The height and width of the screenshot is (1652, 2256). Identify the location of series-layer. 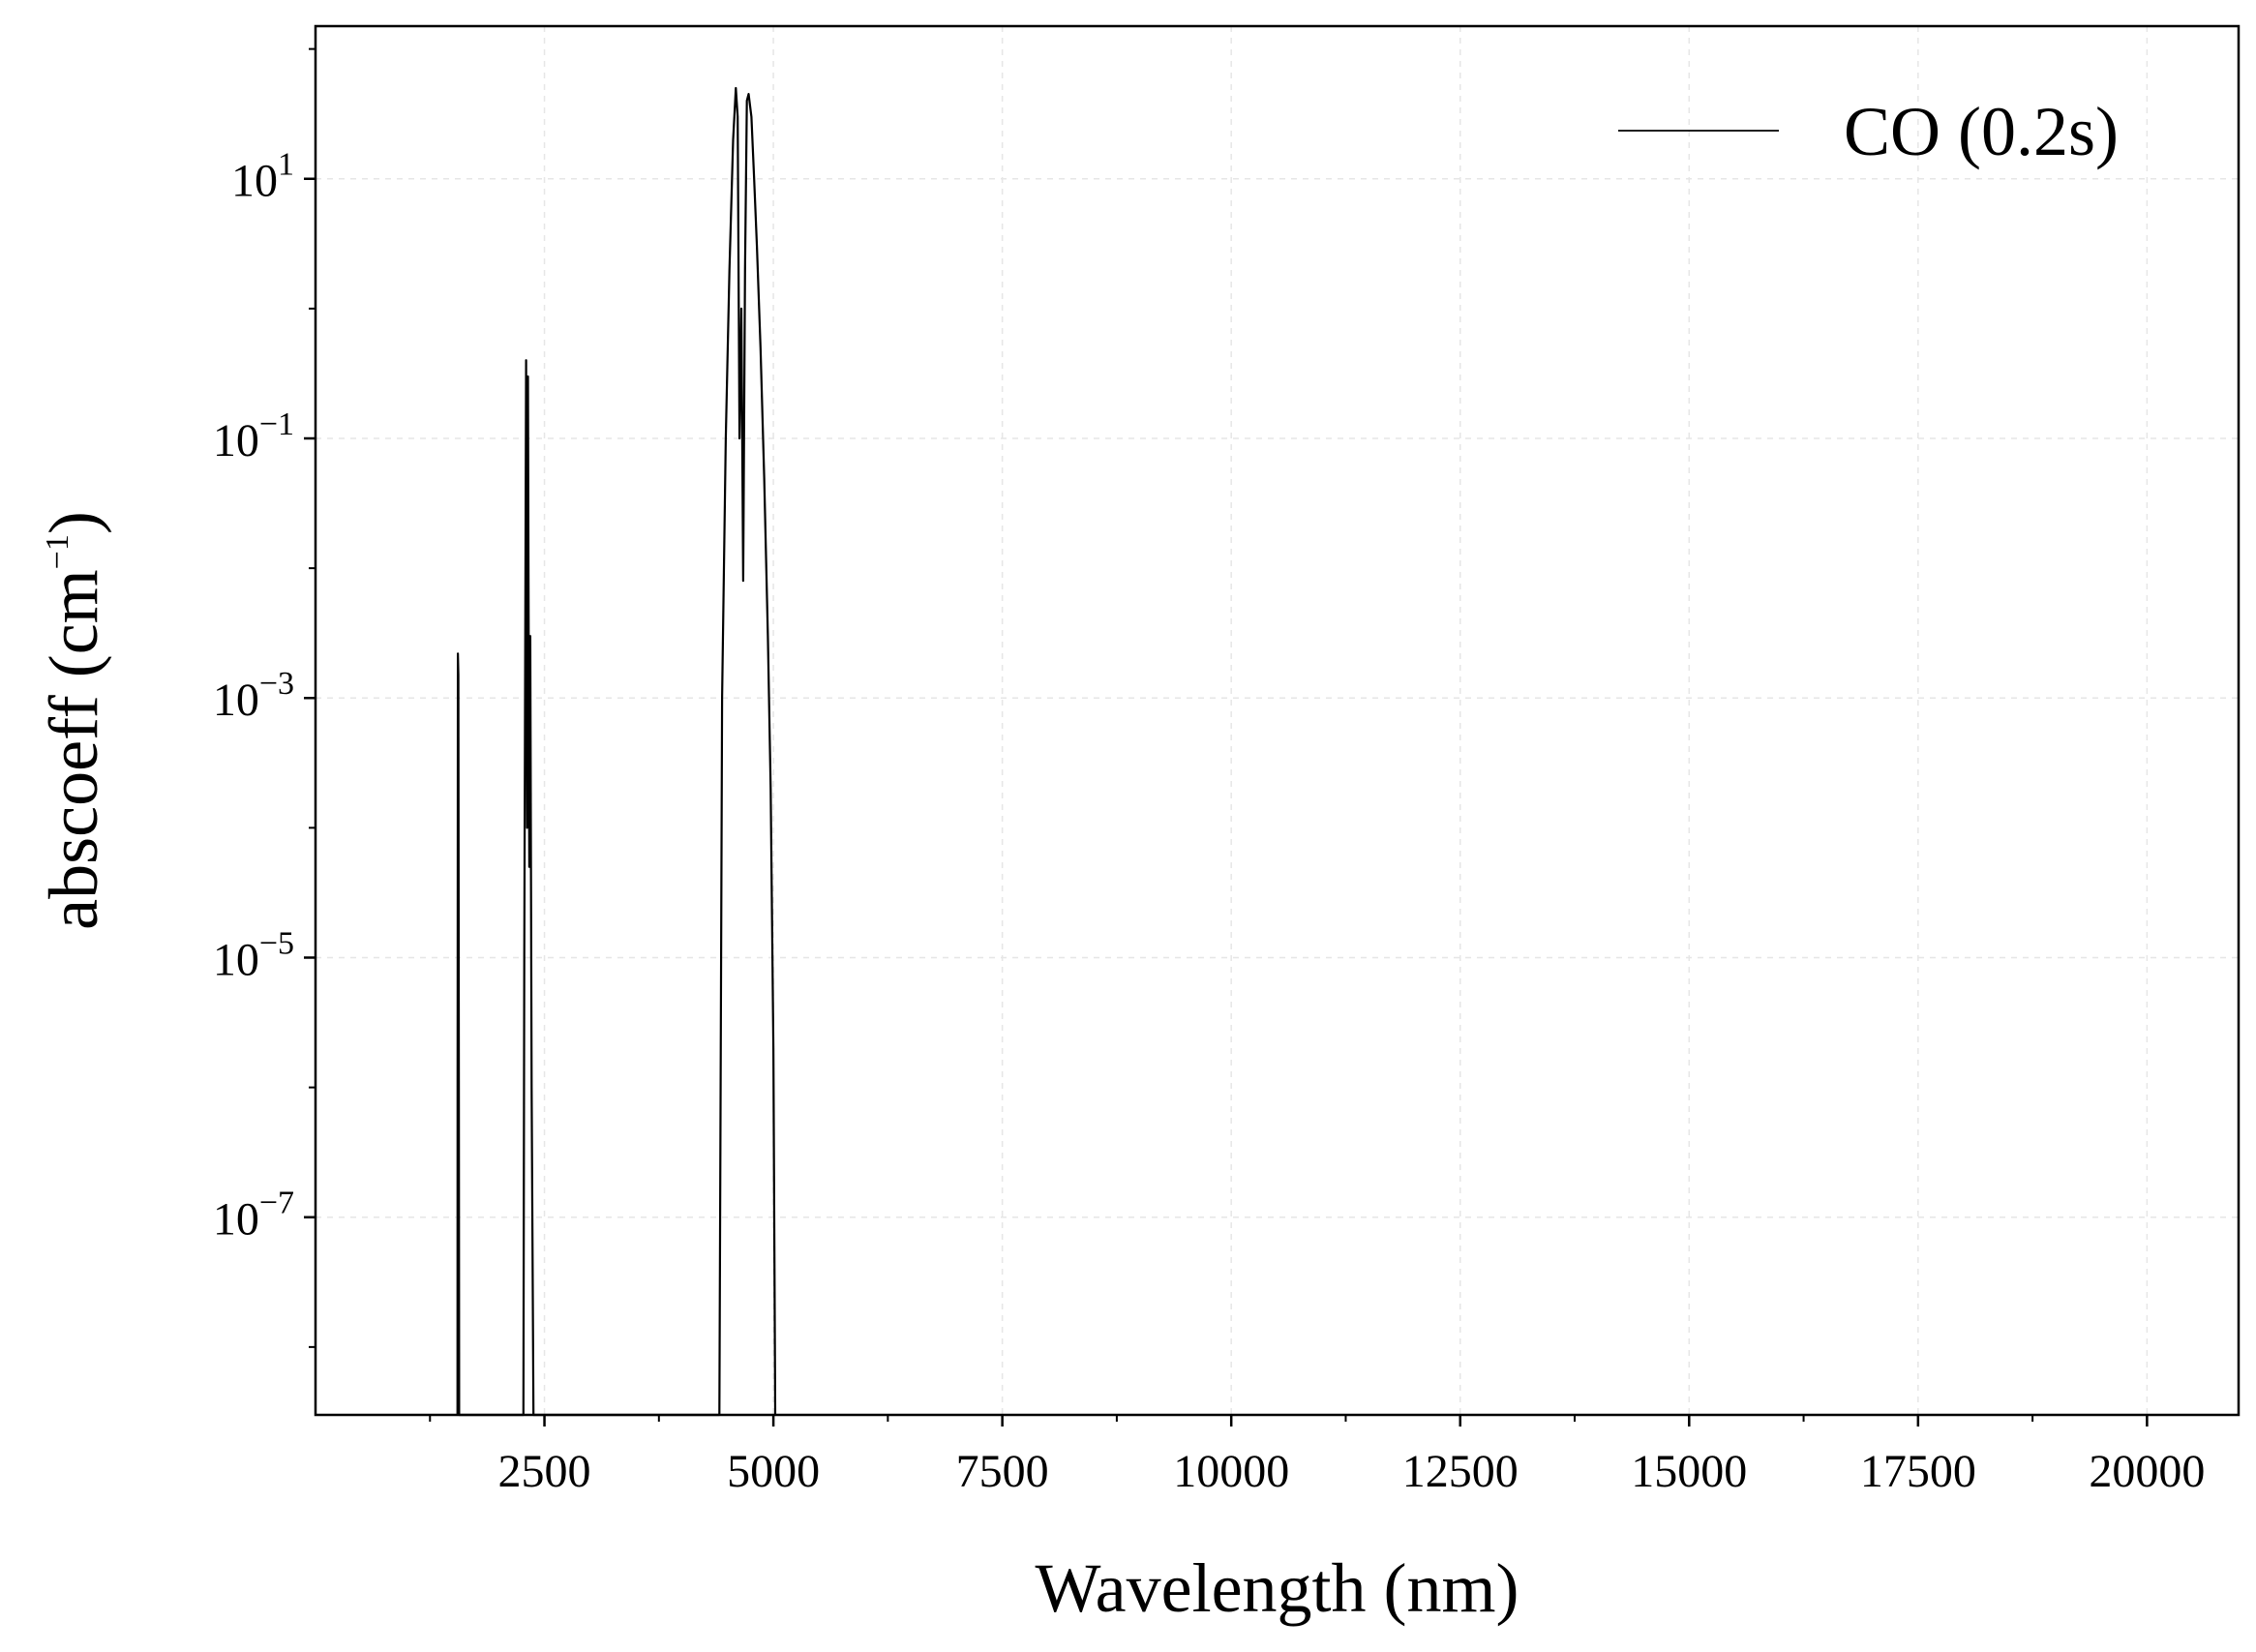
(616, 752).